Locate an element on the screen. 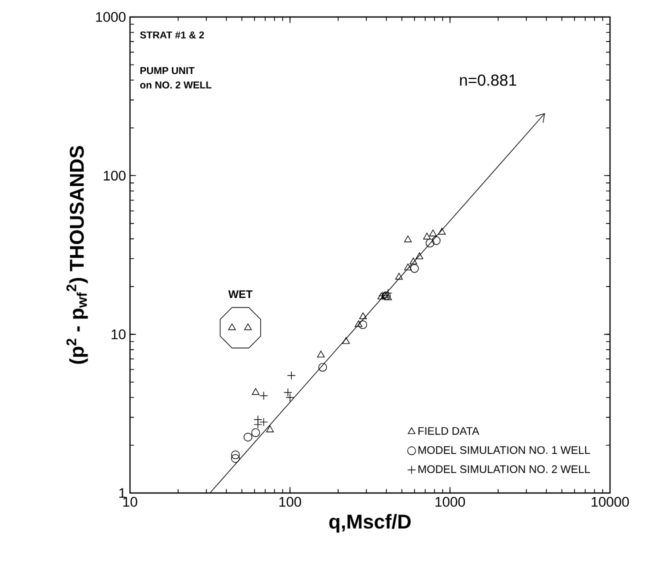  legend-label: MODEL SIMULATION NO. 1 WELL is located at coordinates (504, 450).